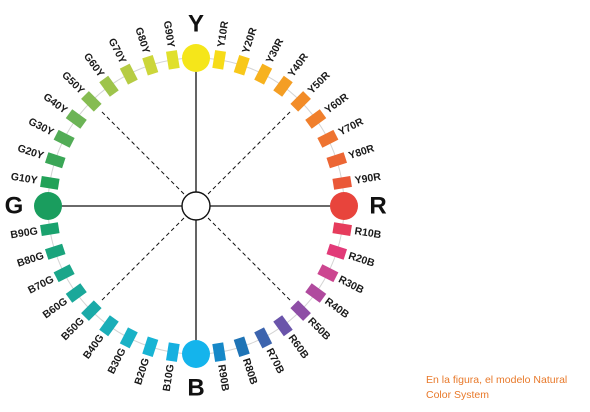 This screenshot has width=590, height=412. What do you see at coordinates (50, 229) in the screenshot?
I see `hue-segment-b90g` at bounding box center [50, 229].